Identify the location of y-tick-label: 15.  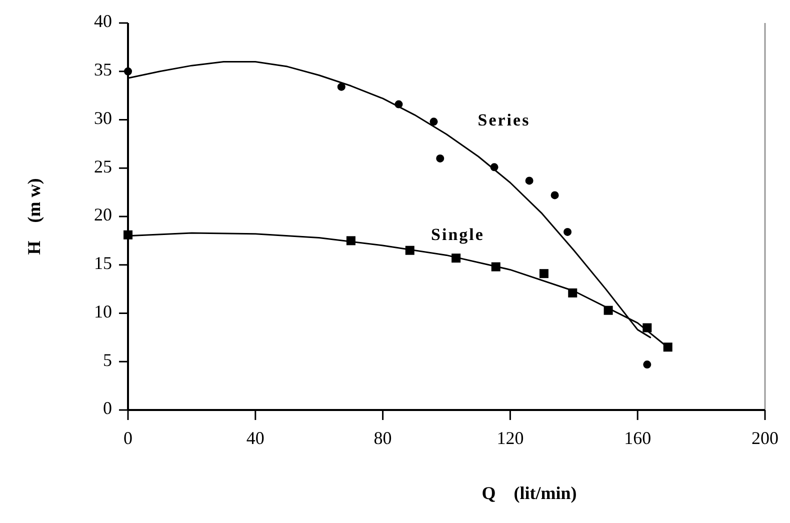
(103, 263).